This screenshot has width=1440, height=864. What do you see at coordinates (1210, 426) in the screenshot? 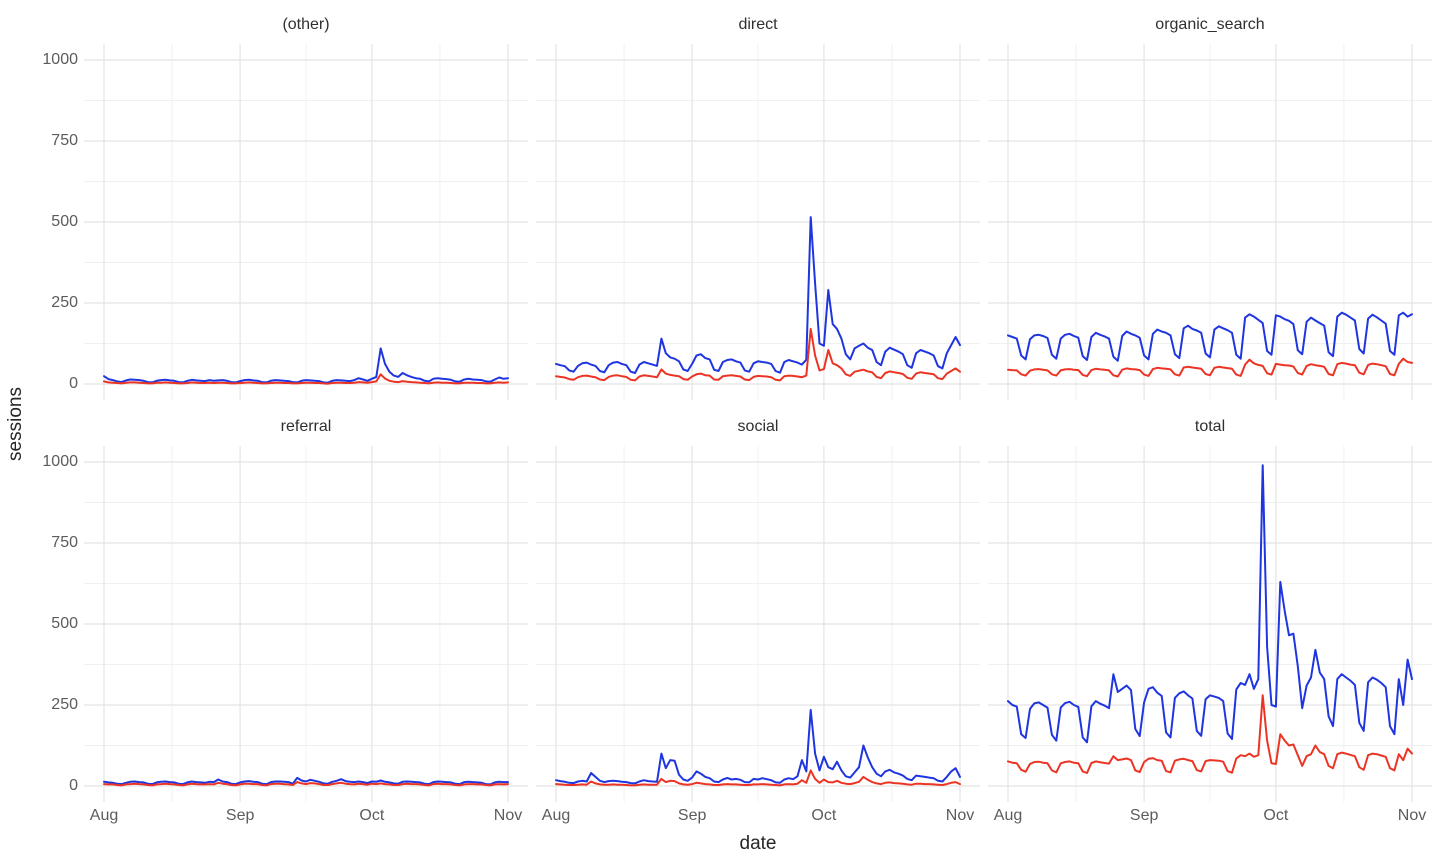
I see `facet-title-total: total` at bounding box center [1210, 426].